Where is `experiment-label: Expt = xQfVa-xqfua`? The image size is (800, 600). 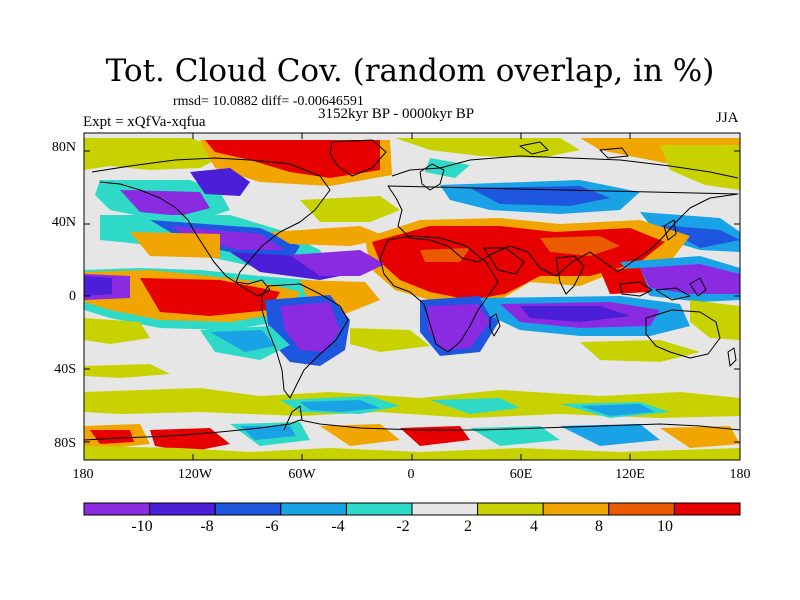
experiment-label: Expt = xQfVa-xqfua is located at coordinates (144, 122).